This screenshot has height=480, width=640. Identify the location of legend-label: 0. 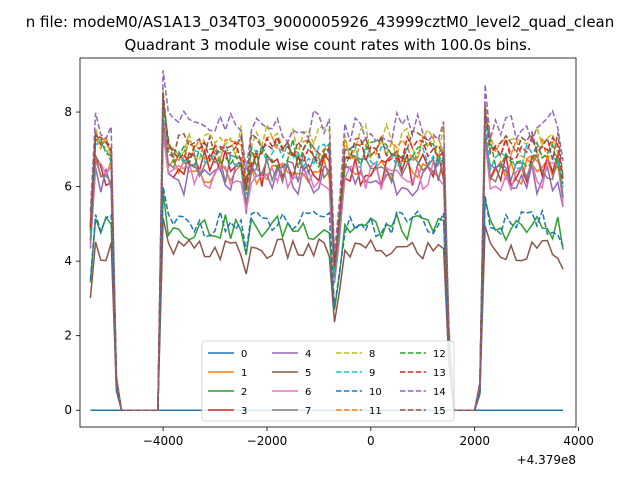
(244, 354).